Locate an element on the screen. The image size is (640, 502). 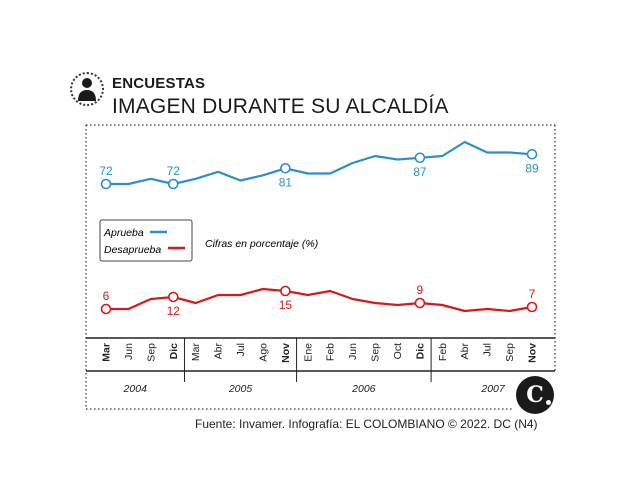
approve-data-label: 81 is located at coordinates (286, 182).